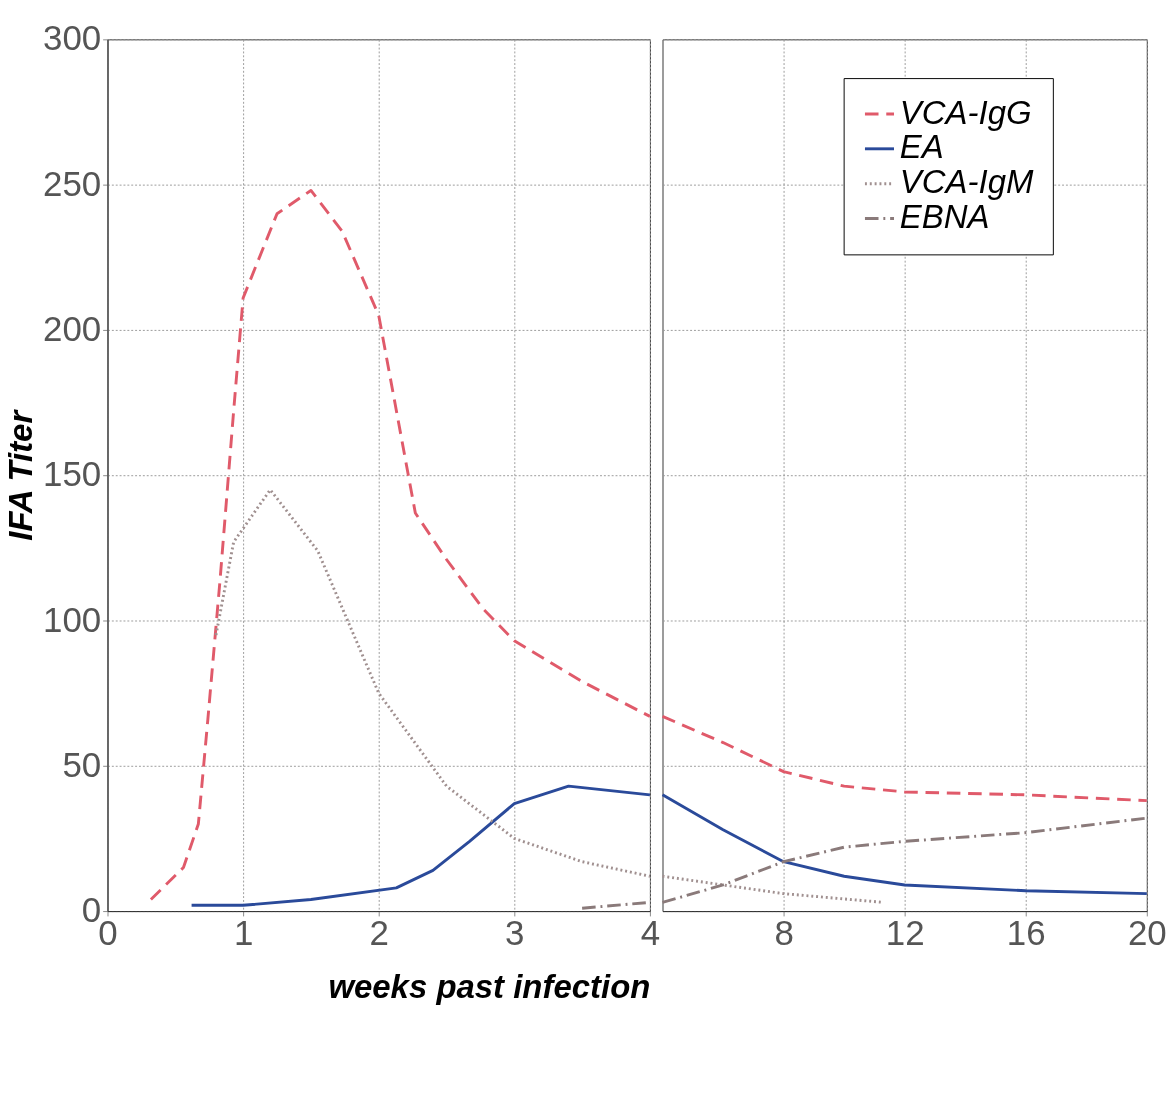 Image resolution: width=1172 pixels, height=1113 pixels. I want to click on y-tick-label: 200, so click(72, 329).